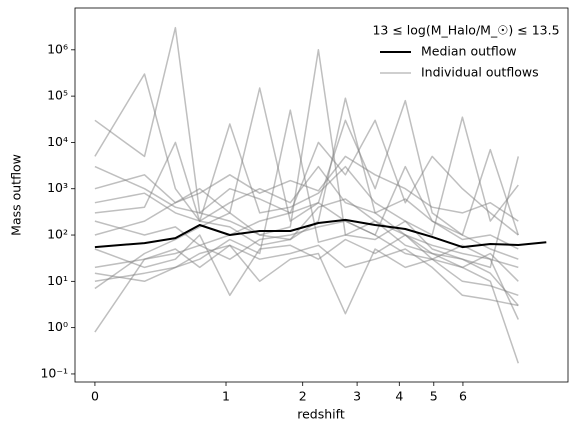 The width and height of the screenshot is (578, 432). Describe the element at coordinates (480, 72) in the screenshot. I see `legend-label: Individual outflows` at that location.